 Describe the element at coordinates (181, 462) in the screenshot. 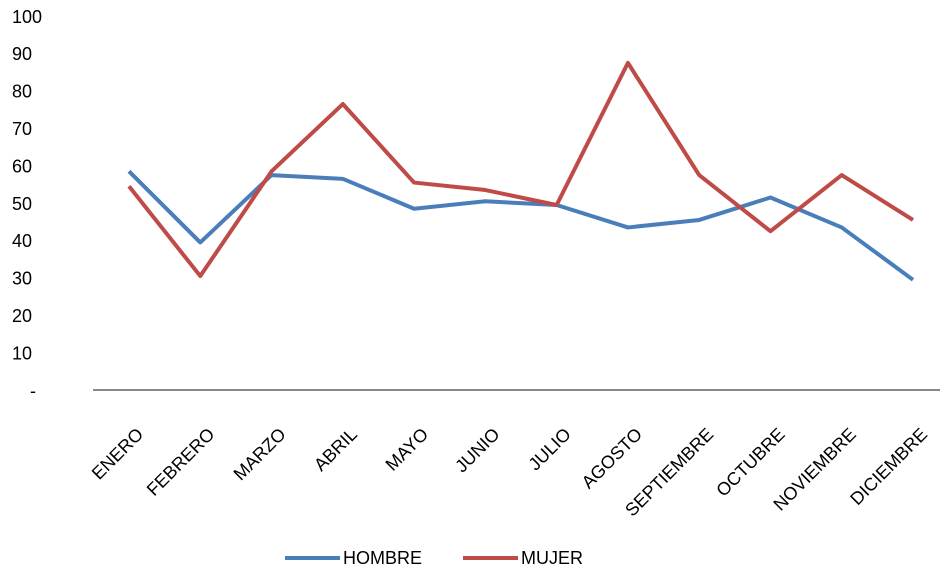

I see `x-tick-label: FEBRERO` at that location.